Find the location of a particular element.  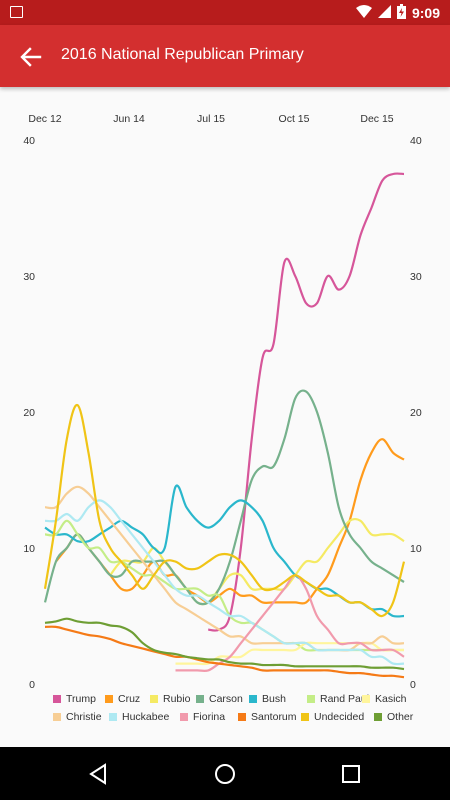

legend-item-bush: Bush is located at coordinates (267, 699).